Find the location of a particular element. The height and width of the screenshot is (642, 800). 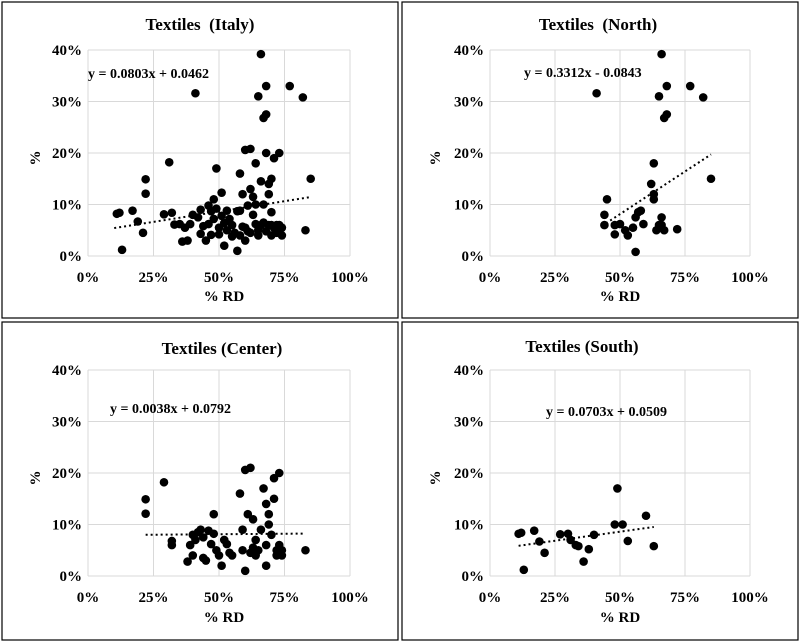

x-tick-label-italy: 25% is located at coordinates (154, 278).